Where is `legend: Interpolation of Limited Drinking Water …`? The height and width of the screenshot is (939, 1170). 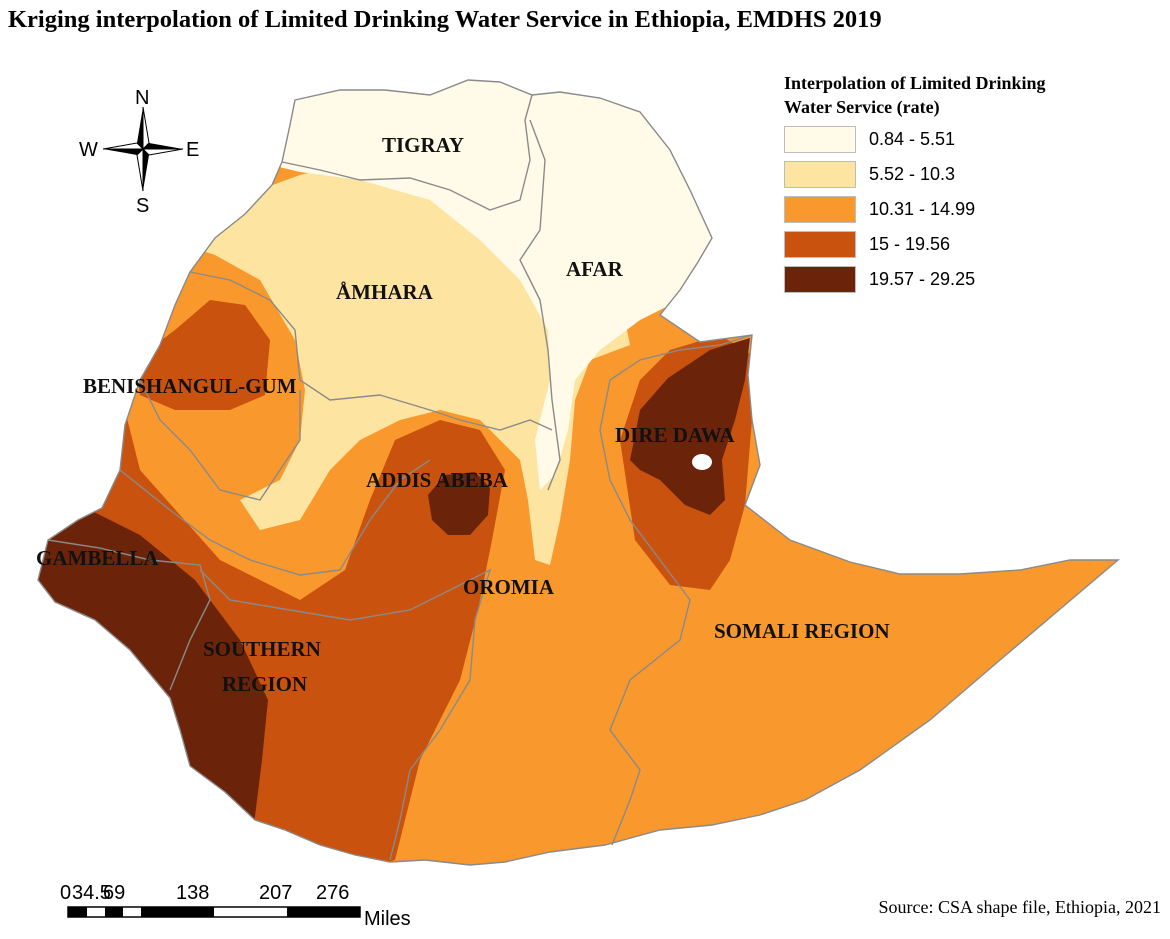
legend: Interpolation of Limited Drinking Water … is located at coordinates (974, 182).